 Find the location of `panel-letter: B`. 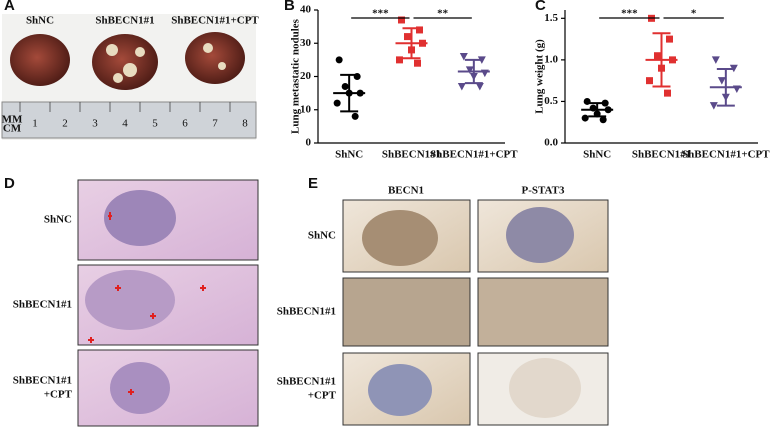

panel-letter: B is located at coordinates (289, 7).